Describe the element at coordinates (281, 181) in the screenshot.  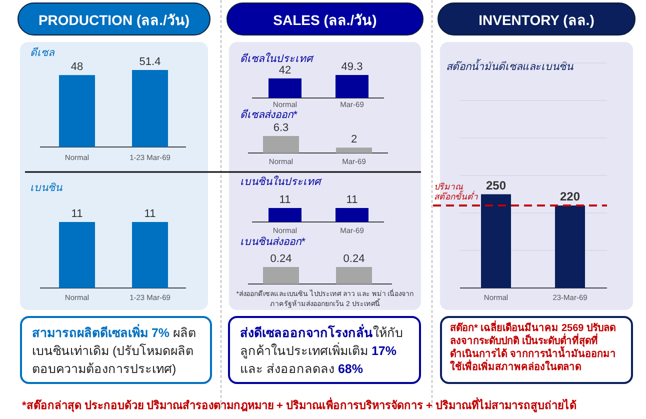
I see `chart-subtitle: เบนซินในประเทศ` at that location.